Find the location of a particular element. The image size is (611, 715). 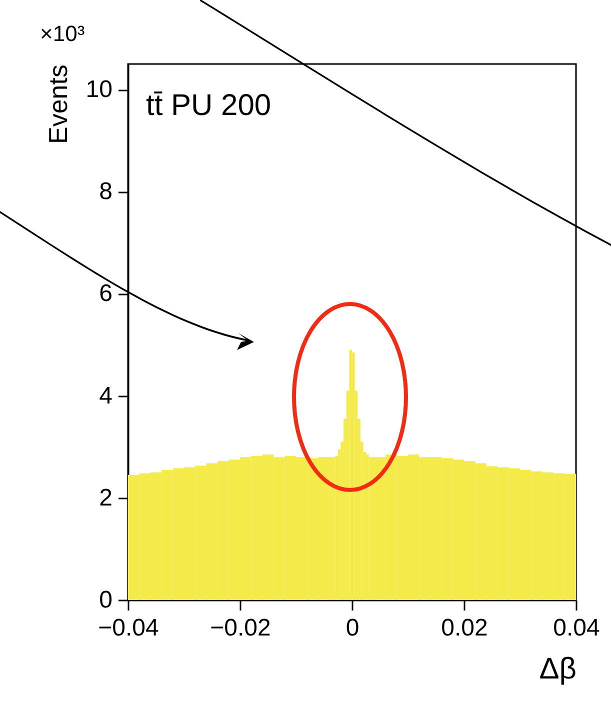

x-tick-label: 0.02 is located at coordinates (464, 628).